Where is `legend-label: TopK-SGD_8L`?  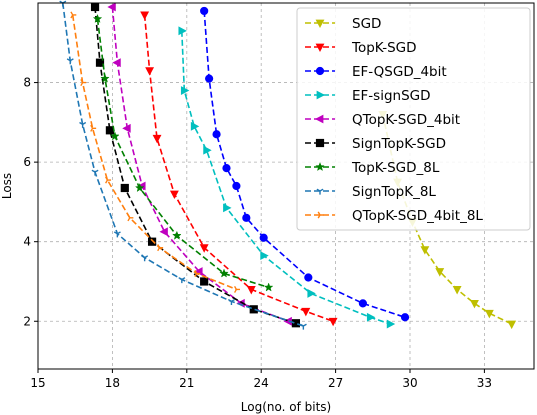 legend-label: TopK-SGD_8L is located at coordinates (395, 168).